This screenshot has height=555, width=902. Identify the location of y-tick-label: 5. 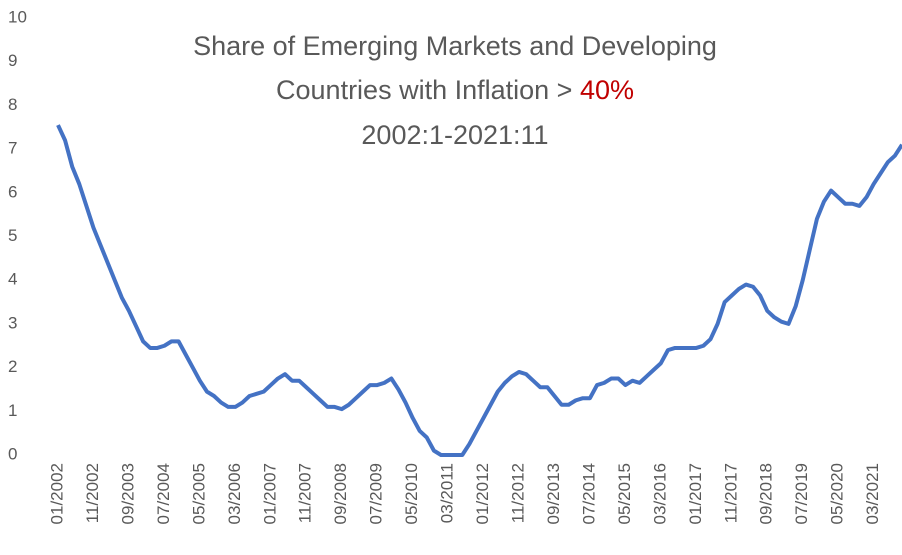
(12, 235).